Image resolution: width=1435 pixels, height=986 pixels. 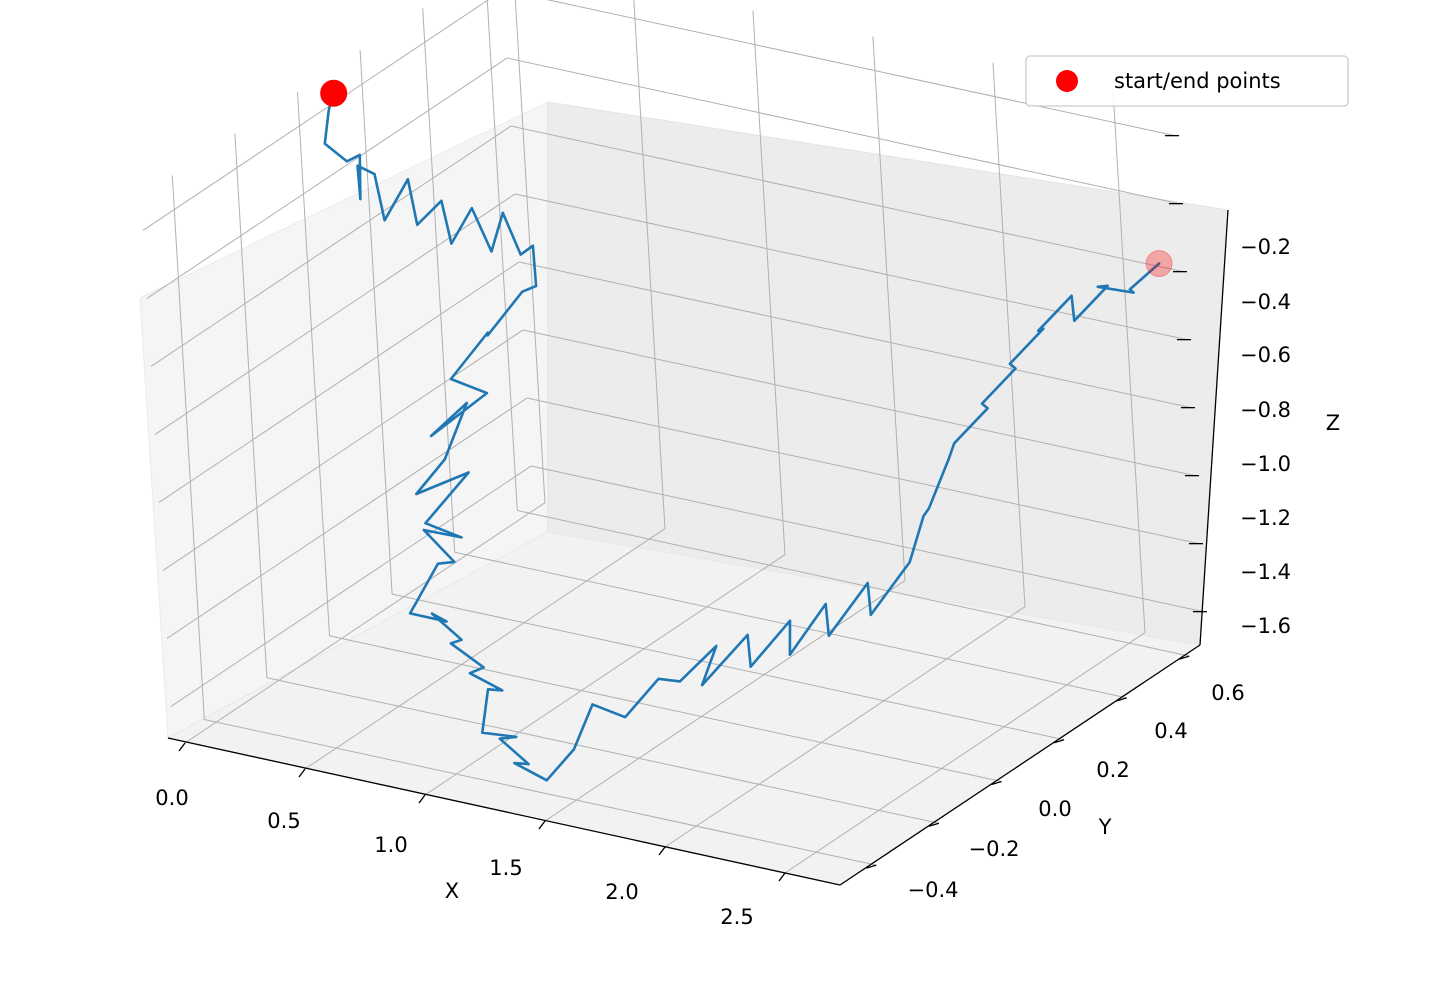 What do you see at coordinates (454, 857) in the screenshot?
I see `x-tick-labels: 0.0 0.5 1.0 1.5 2.0 2.5` at bounding box center [454, 857].